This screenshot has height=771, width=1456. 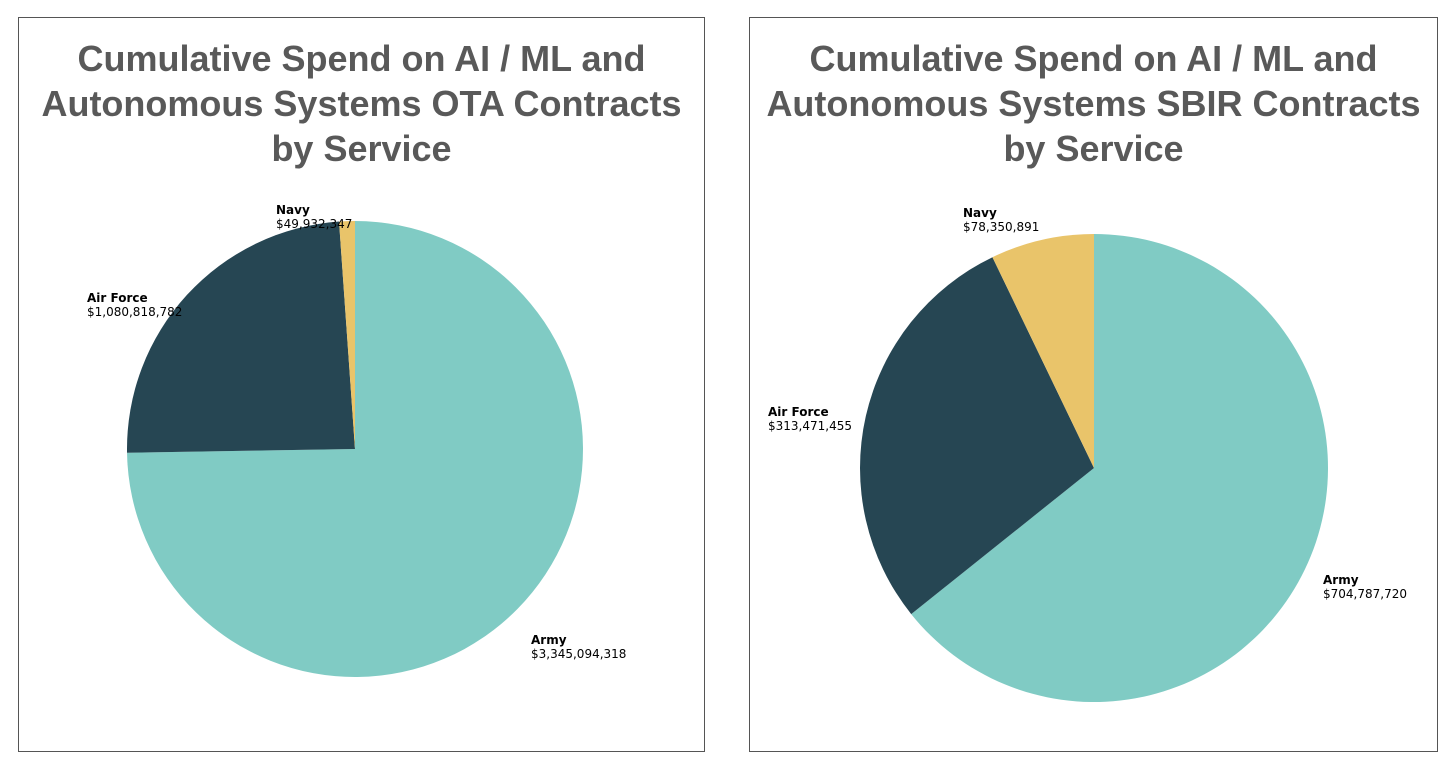 I want to click on ota-label-name-navy: Navy, so click(x=293, y=210).